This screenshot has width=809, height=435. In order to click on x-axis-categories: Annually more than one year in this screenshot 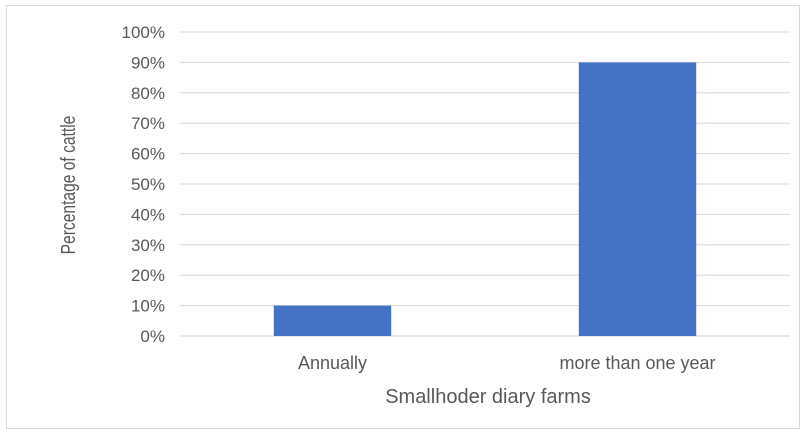, I will do `click(507, 363)`.